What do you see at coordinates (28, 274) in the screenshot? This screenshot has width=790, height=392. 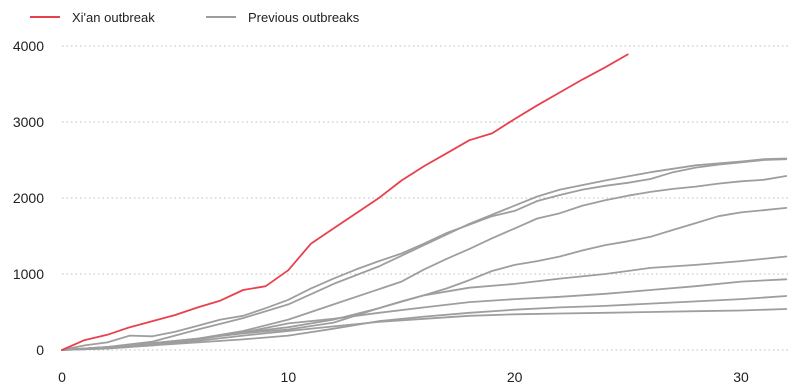 I see `y-tick-label: 1000` at bounding box center [28, 274].